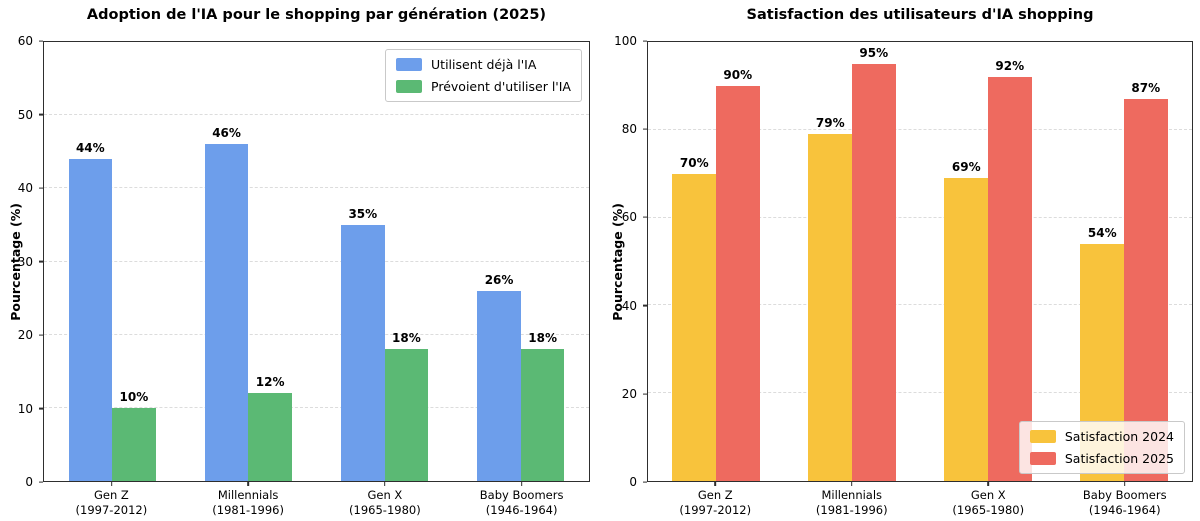 Image resolution: width=1200 pixels, height=521 pixels. I want to click on y-axis-ticks: 0 10 20 30 40 50 60, so click(21, 261).